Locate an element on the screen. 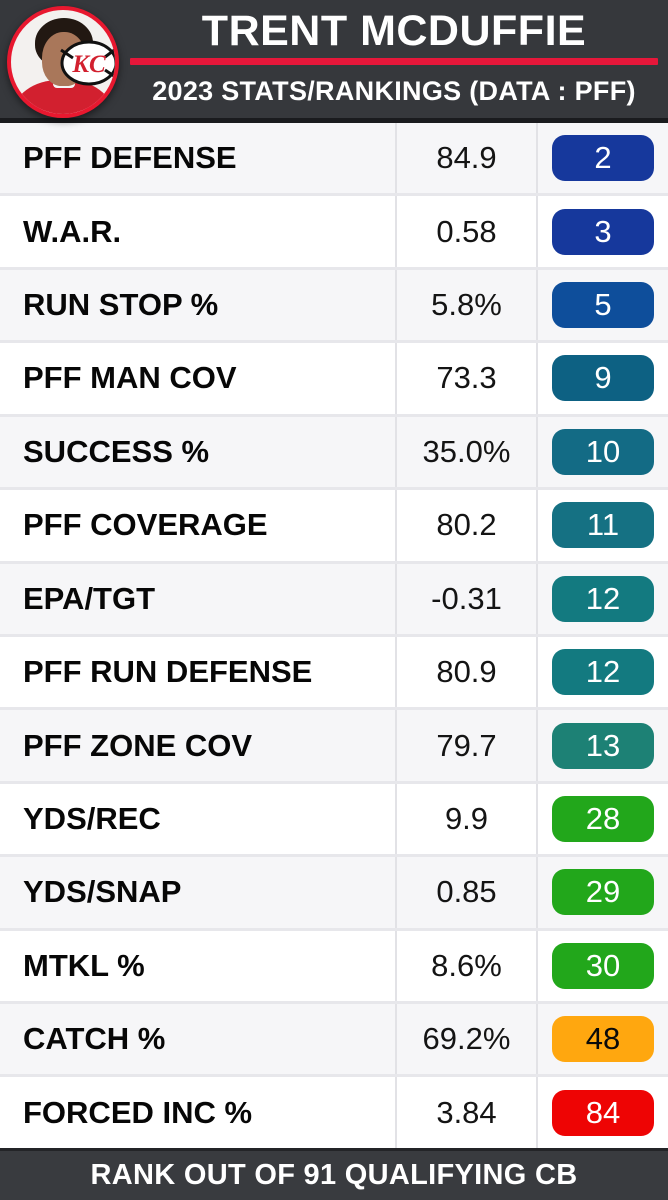 The width and height of the screenshot is (668, 1200). stat-value: 69.2% is located at coordinates (466, 1039).